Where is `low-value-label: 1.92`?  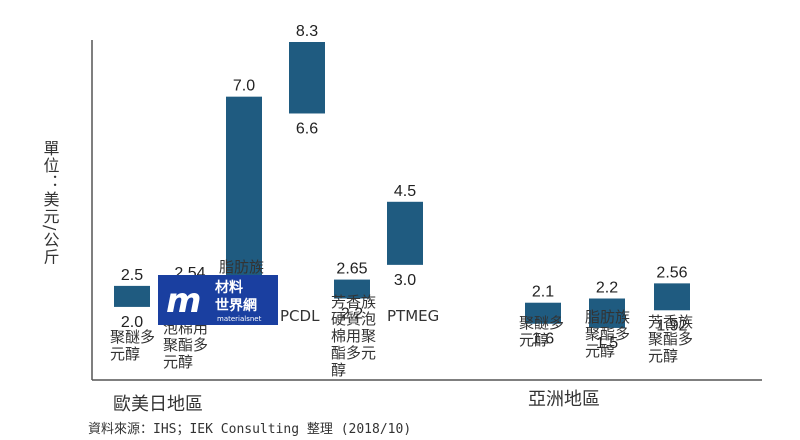 low-value-label: 1.92 is located at coordinates (671, 325).